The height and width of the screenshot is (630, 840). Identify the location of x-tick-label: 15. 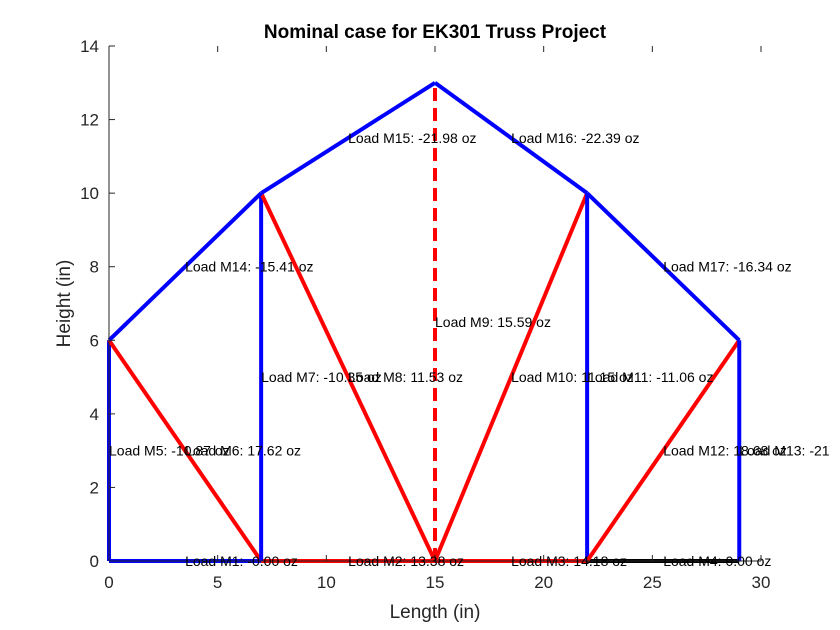
(435, 582).